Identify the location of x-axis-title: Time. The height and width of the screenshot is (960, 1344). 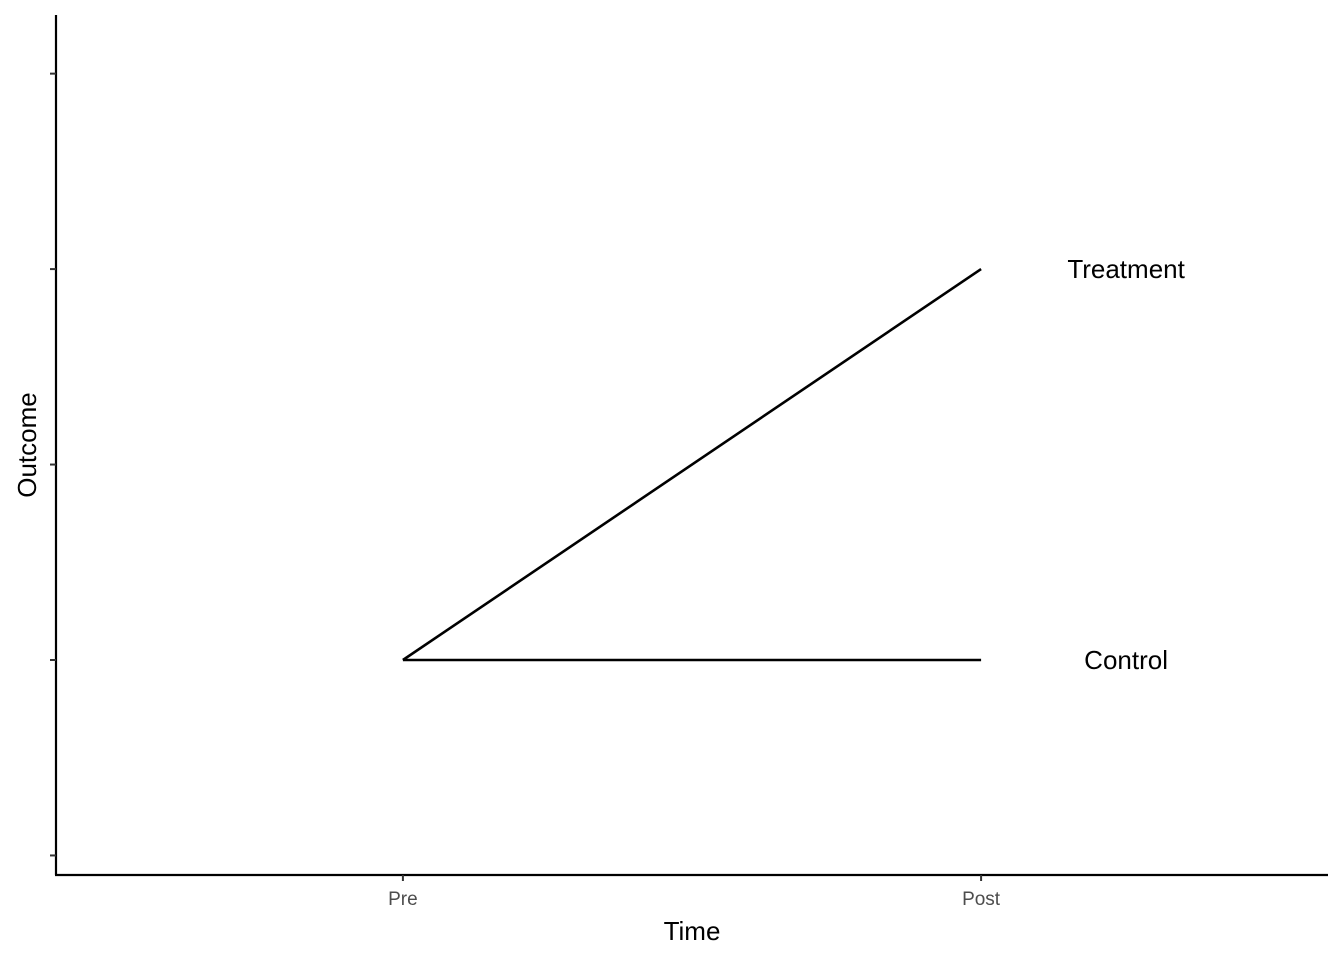
(692, 931).